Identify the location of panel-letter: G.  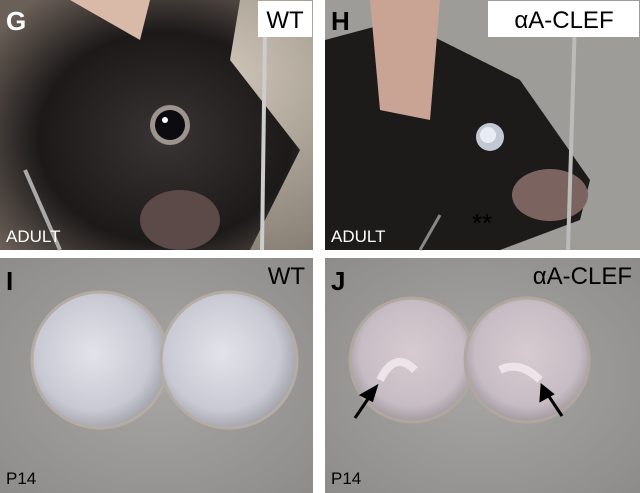
(16, 21).